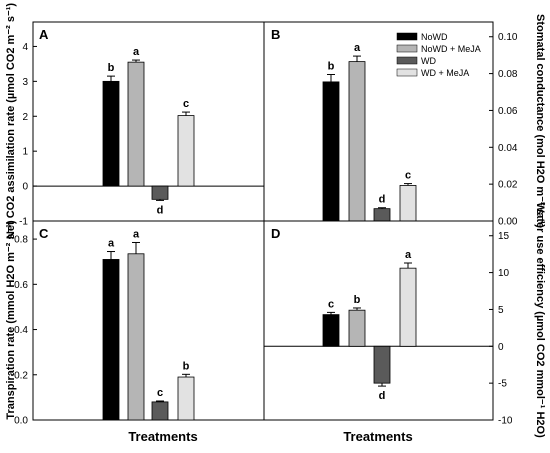  What do you see at coordinates (434, 37) in the screenshot?
I see `legend-label-nowd: NoWD` at bounding box center [434, 37].